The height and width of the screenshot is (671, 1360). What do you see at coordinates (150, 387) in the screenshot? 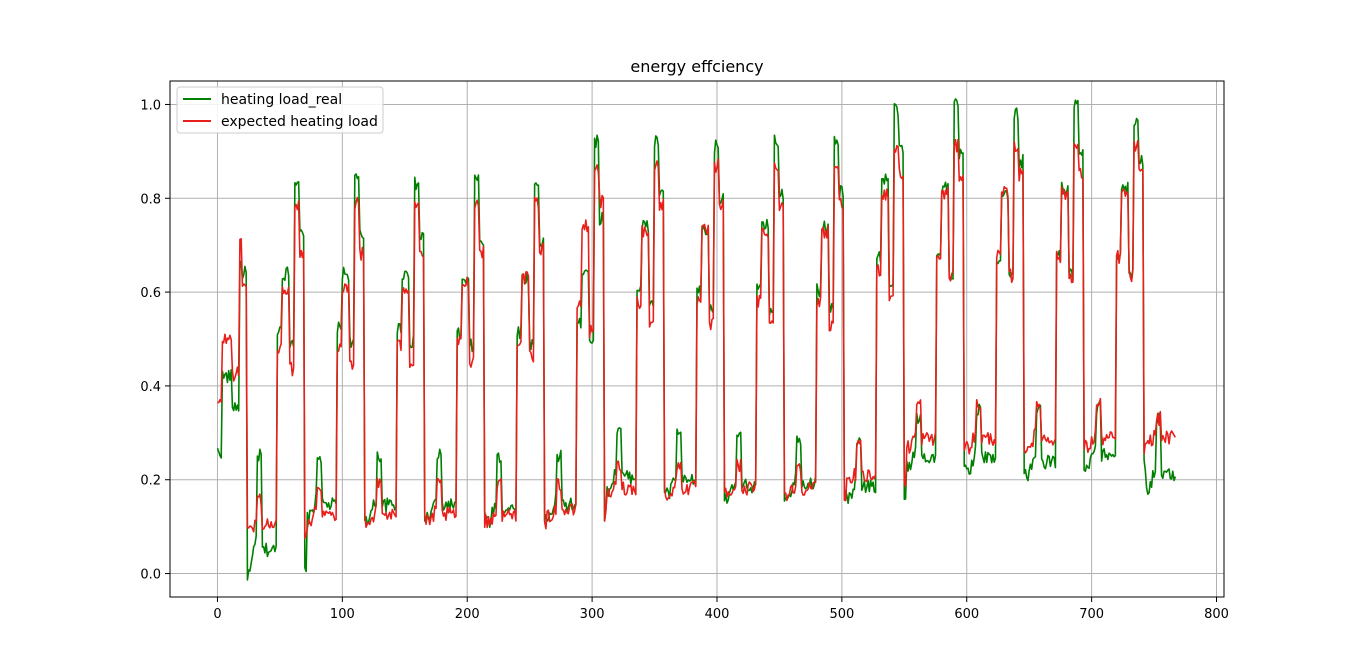
I see `y-tick-label: 0.4` at bounding box center [150, 387].